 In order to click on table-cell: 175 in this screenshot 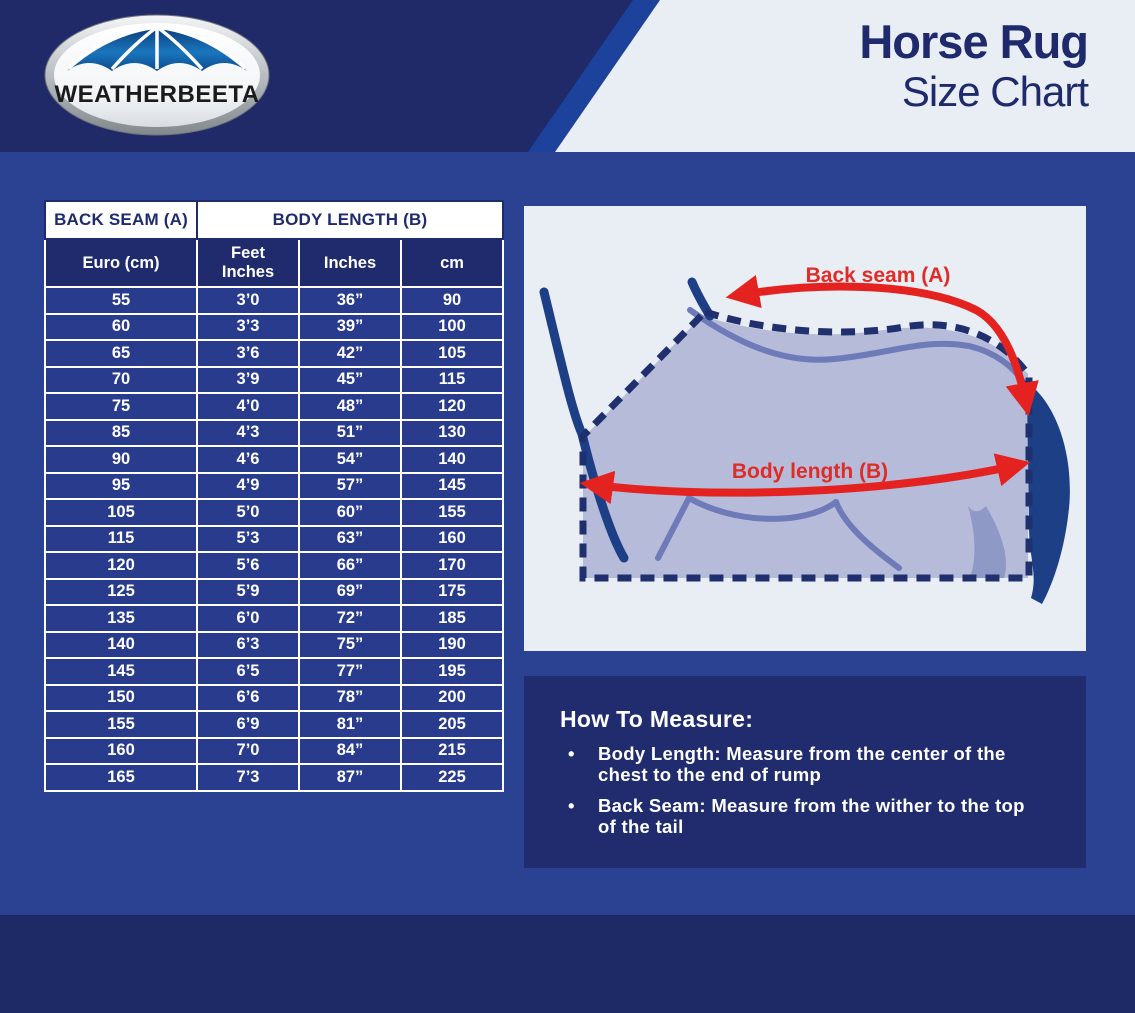, I will do `click(452, 591)`.